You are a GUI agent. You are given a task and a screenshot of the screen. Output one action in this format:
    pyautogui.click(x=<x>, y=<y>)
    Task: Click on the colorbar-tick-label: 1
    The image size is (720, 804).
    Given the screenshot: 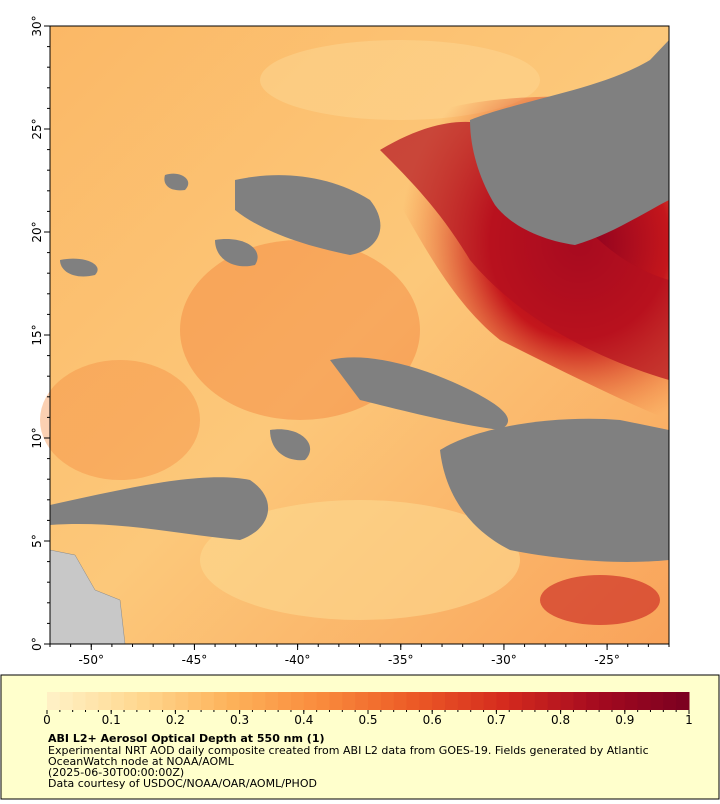 What is the action you would take?
    pyautogui.click(x=689, y=720)
    